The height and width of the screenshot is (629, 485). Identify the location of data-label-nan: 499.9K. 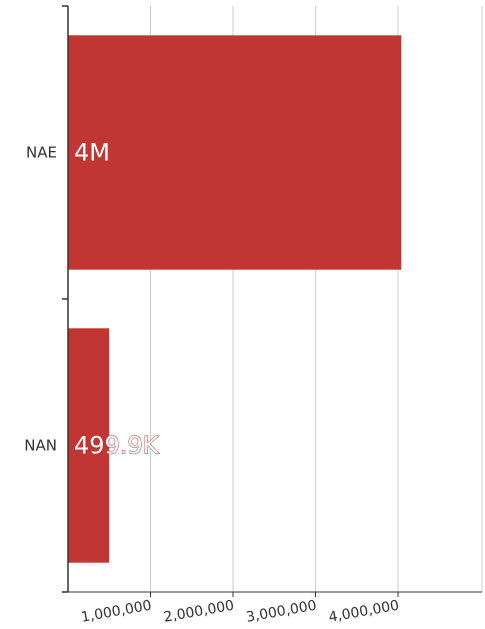
(117, 446).